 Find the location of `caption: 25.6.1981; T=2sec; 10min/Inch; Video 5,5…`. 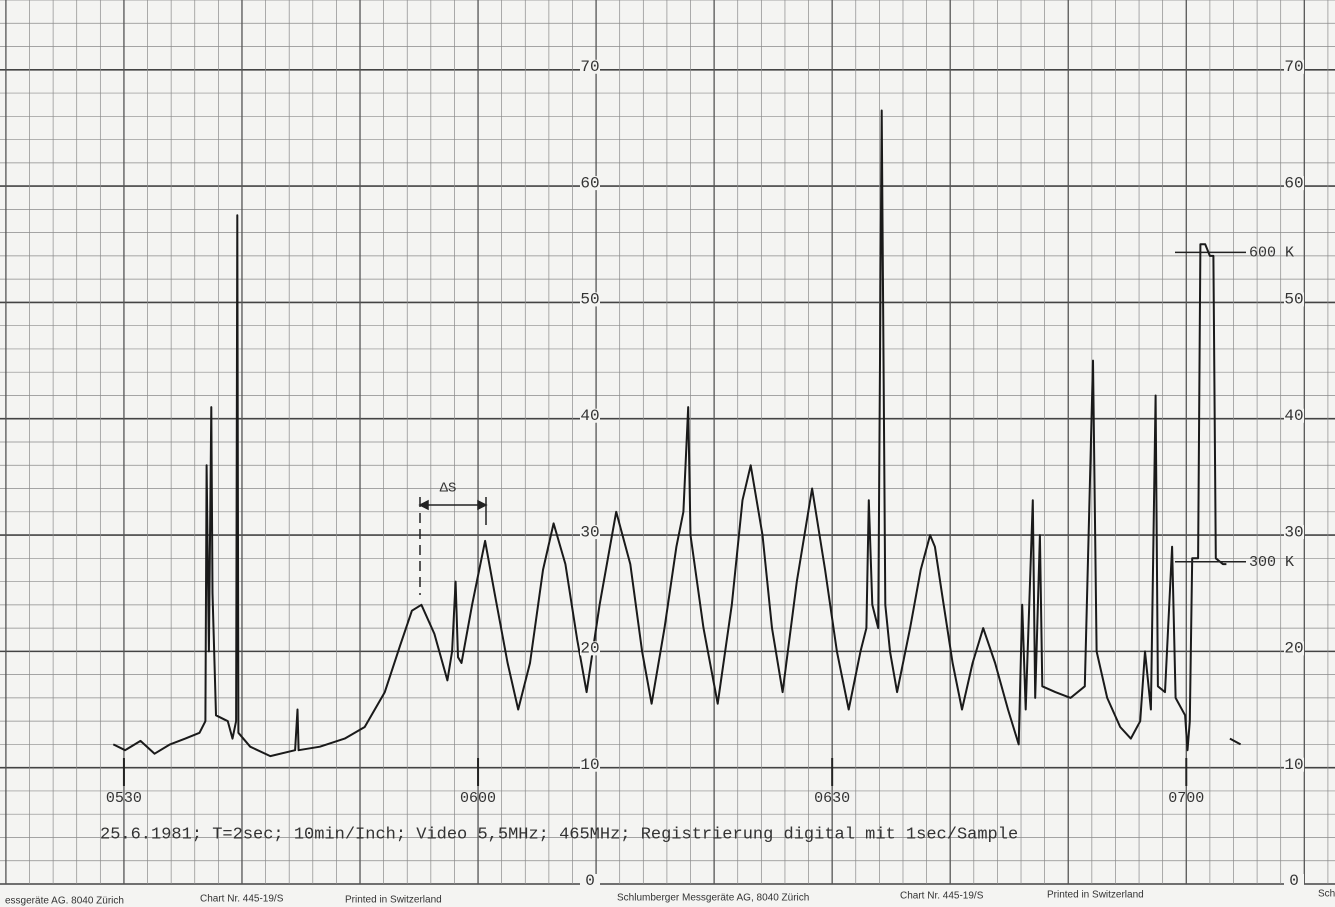

caption: 25.6.1981; T=2sec; 10min/Inch; Video 5,5… is located at coordinates (559, 834).